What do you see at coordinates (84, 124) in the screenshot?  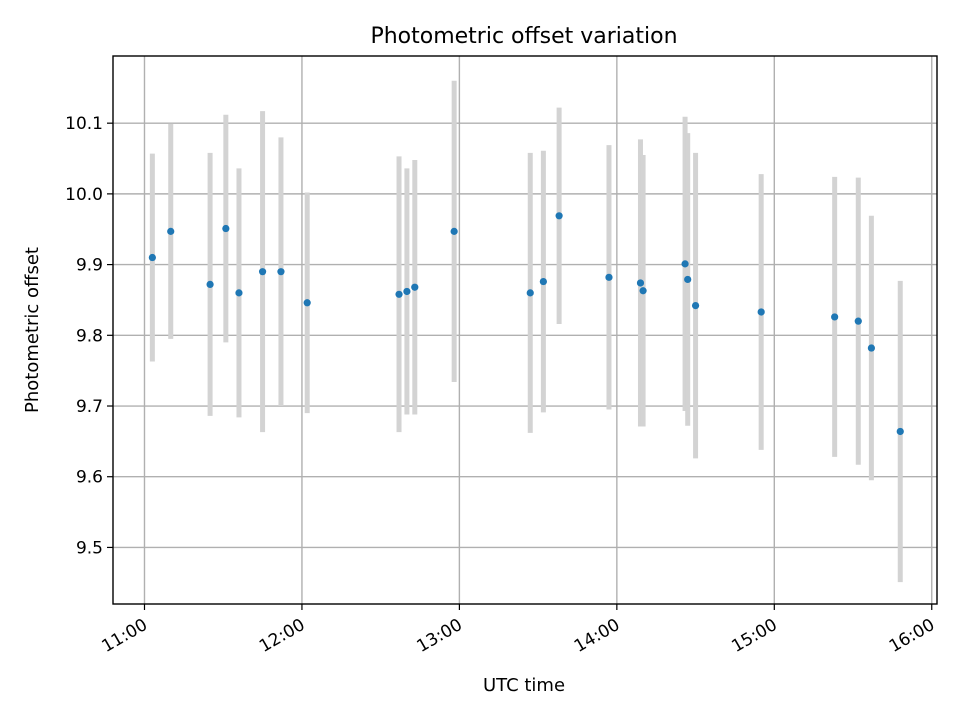 I see `y-tick-label: 10.1` at bounding box center [84, 124].